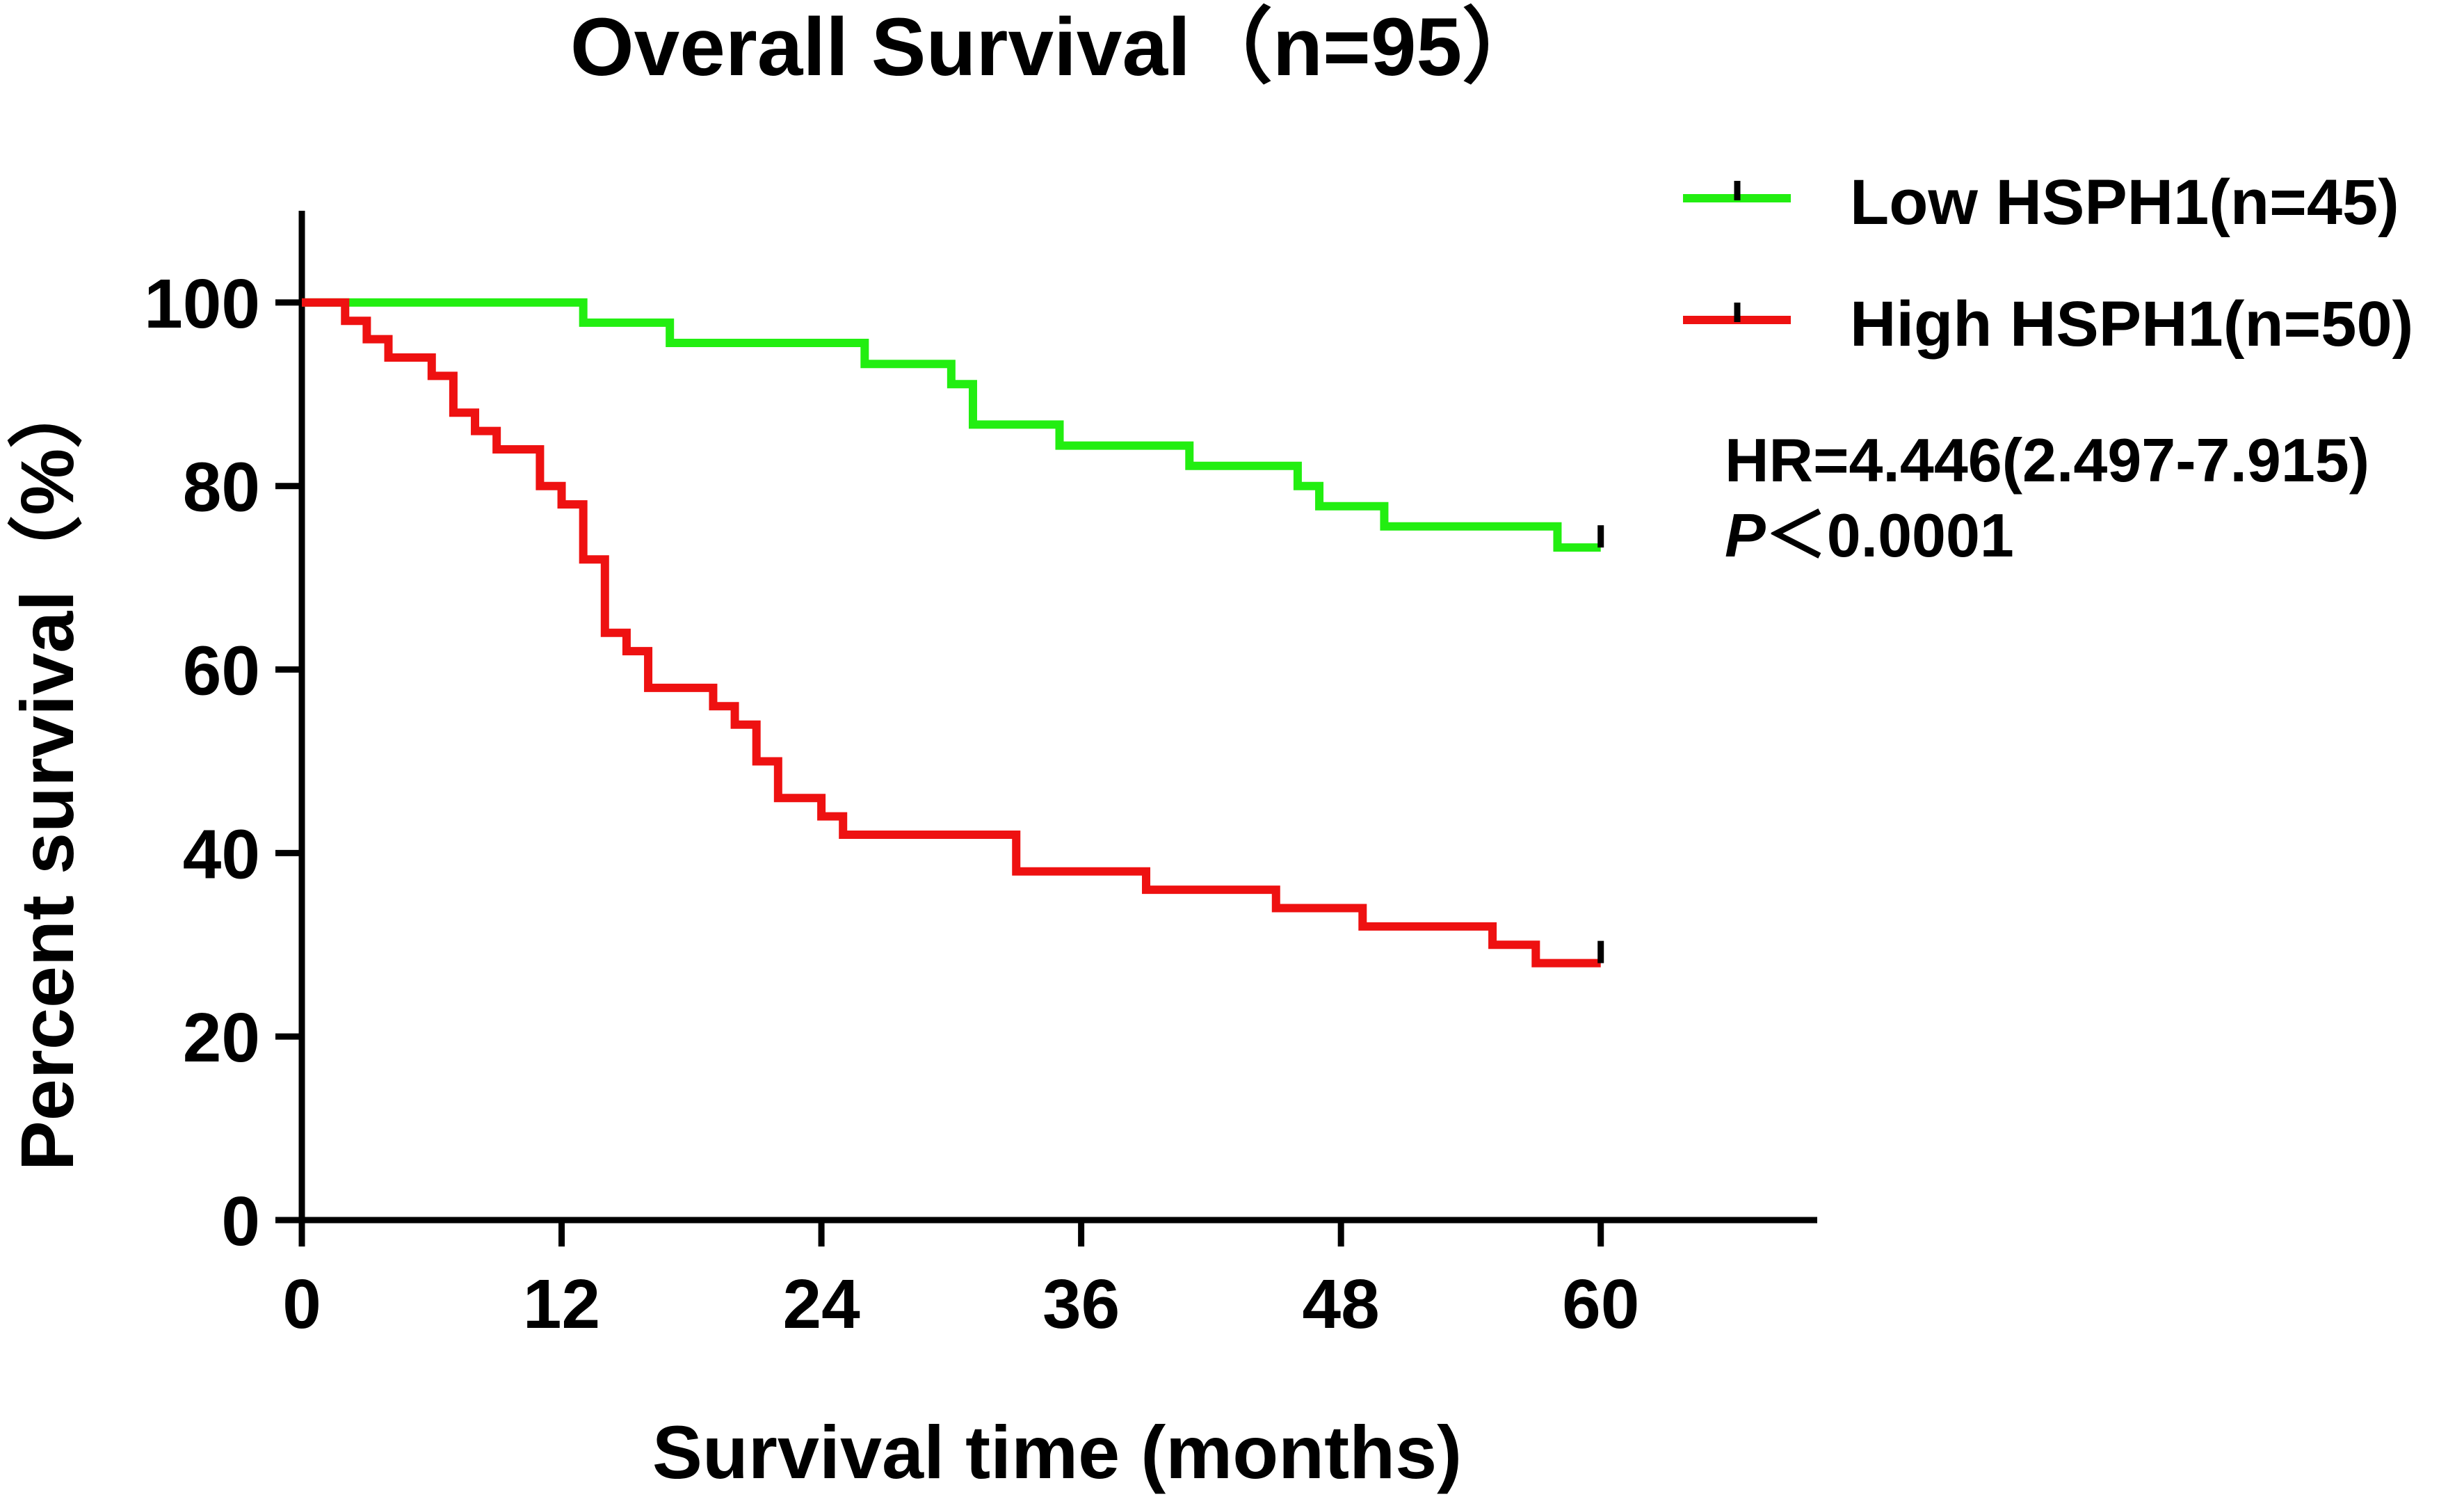  What do you see at coordinates (240, 1221) in the screenshot?
I see `y-tick-label: 0` at bounding box center [240, 1221].